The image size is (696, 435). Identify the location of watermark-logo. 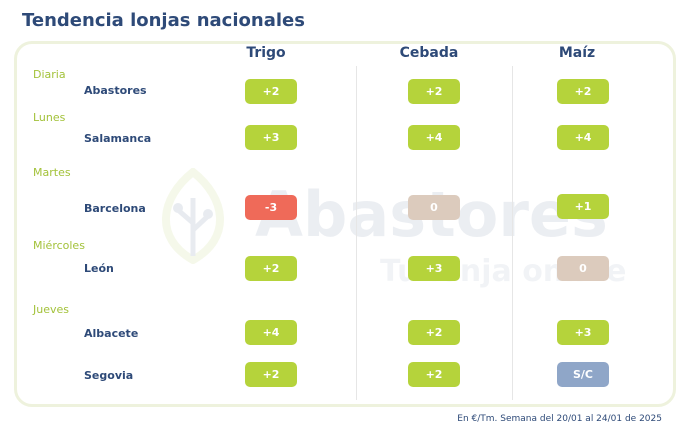
(193, 215).